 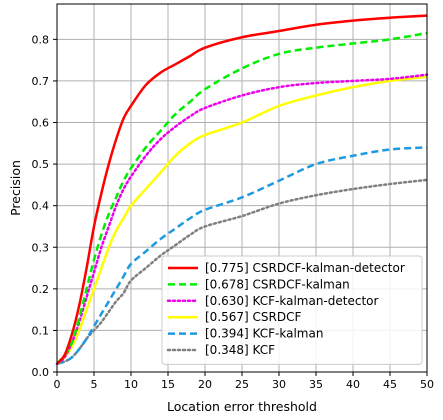 I want to click on x-tick-label: 25, so click(x=242, y=384).